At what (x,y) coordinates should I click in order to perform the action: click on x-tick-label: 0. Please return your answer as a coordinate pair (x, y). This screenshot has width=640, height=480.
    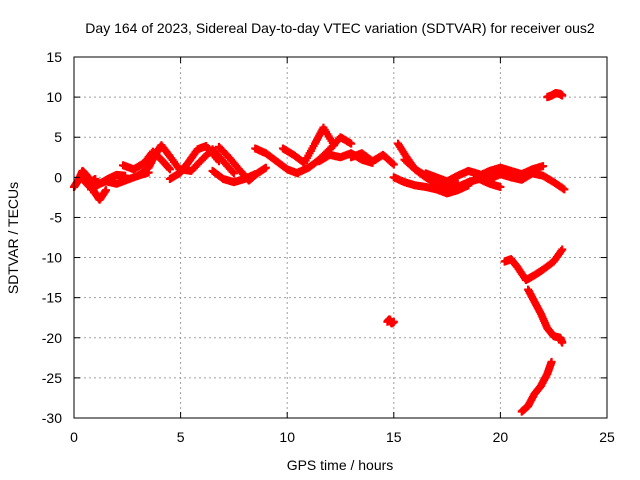
    Looking at the image, I should click on (74, 437).